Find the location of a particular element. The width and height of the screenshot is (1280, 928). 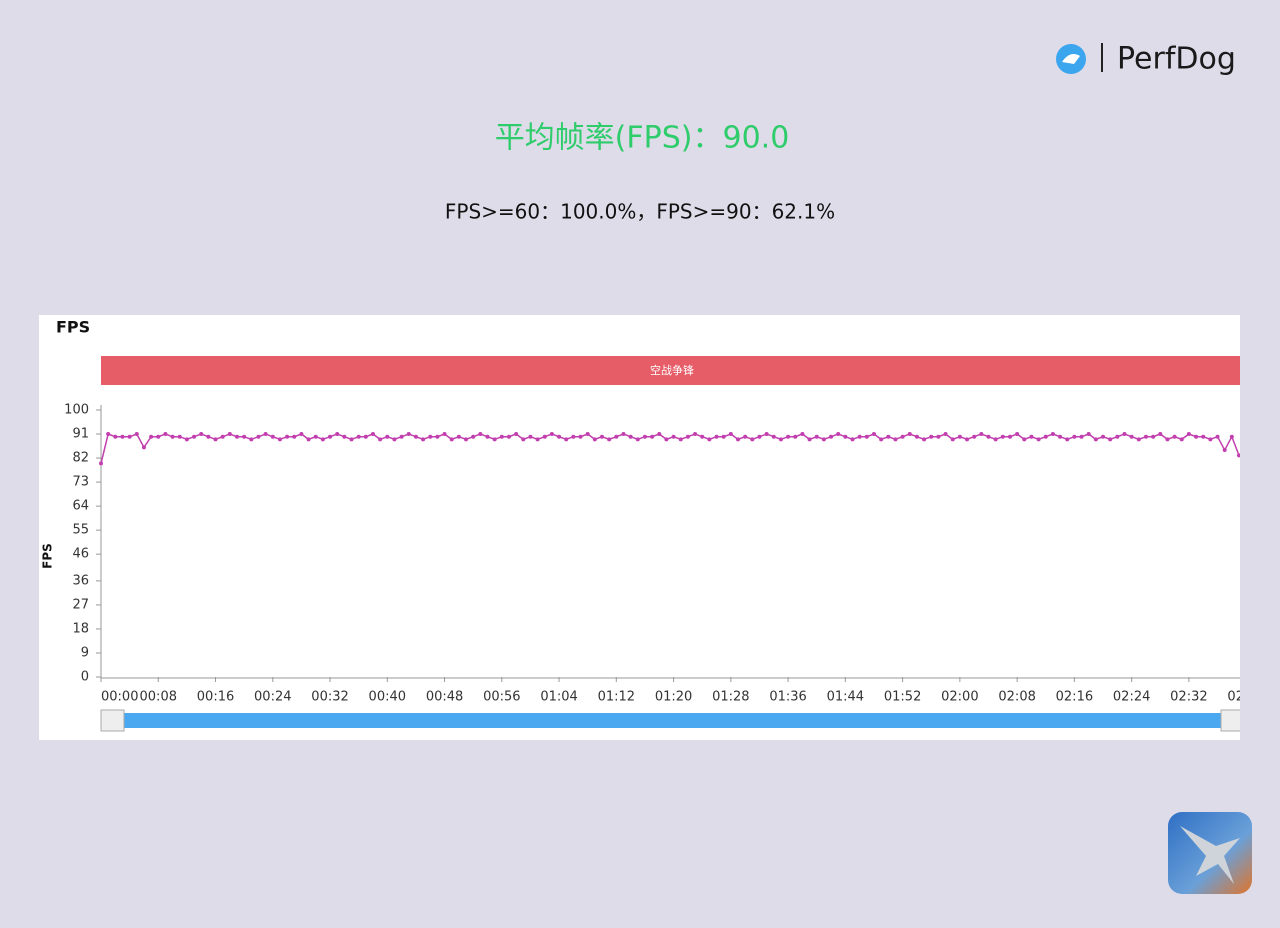

x-tick-label: 00:08 is located at coordinates (158, 697).